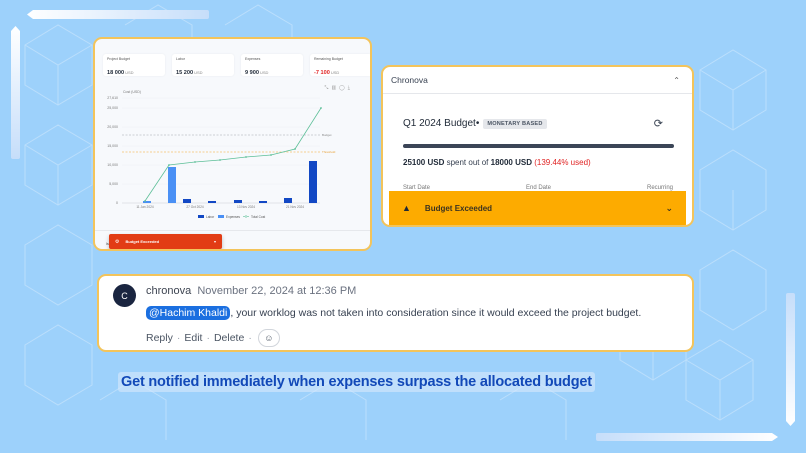 The height and width of the screenshot is (453, 806). What do you see at coordinates (406, 208) in the screenshot?
I see `warning-icon: ▲` at bounding box center [406, 208].